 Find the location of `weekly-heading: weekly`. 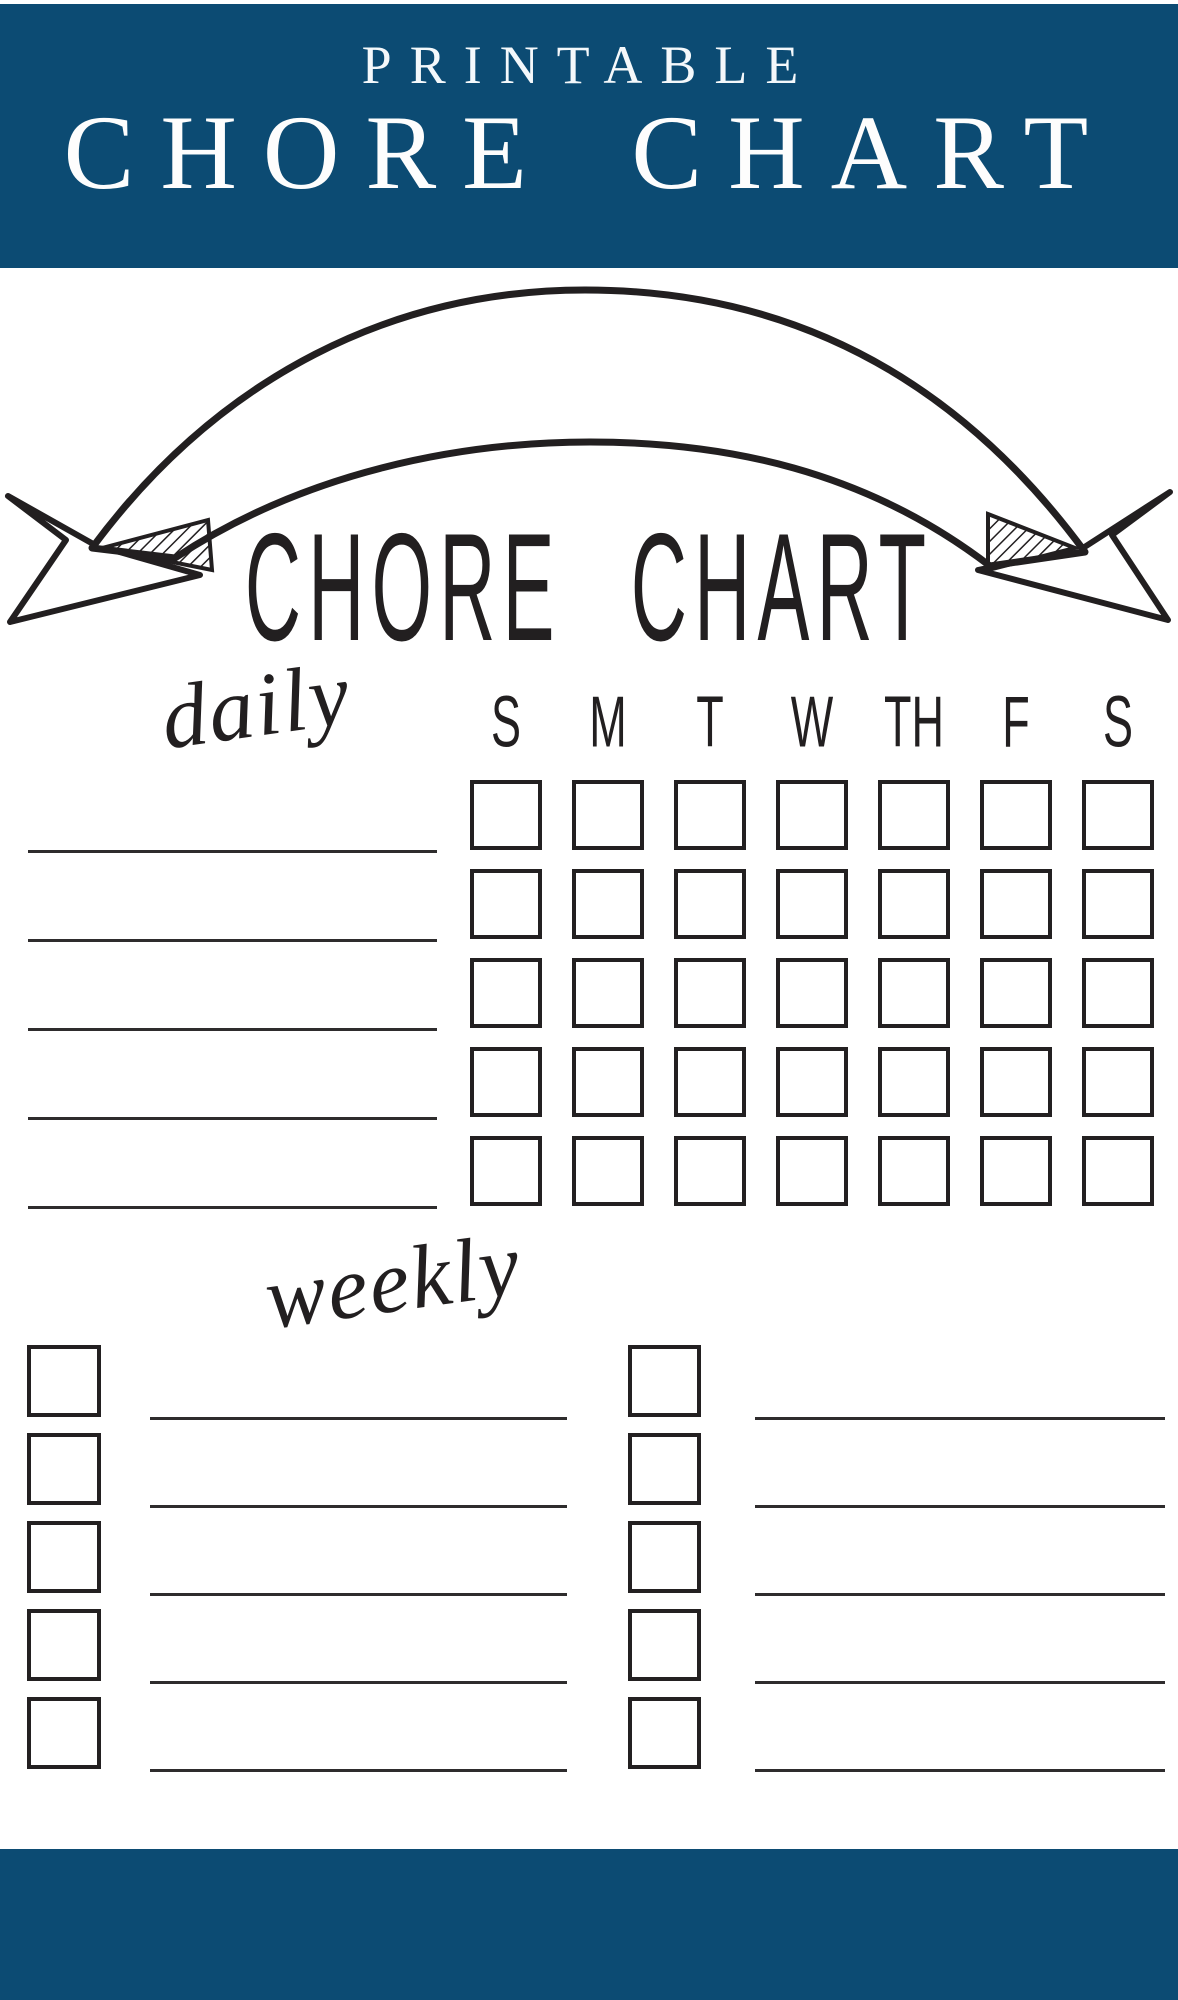

weekly-heading: weekly is located at coordinates (393, 1281).